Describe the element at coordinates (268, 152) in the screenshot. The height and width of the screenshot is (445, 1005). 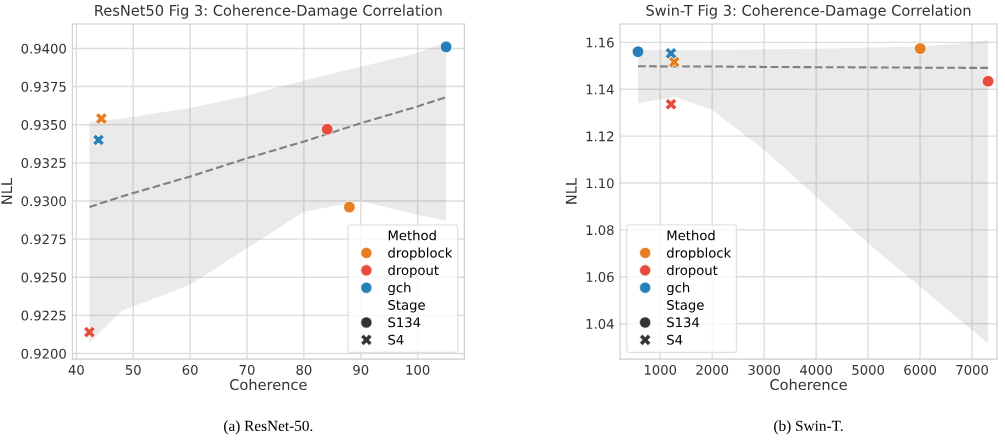
I see `line-series` at that location.